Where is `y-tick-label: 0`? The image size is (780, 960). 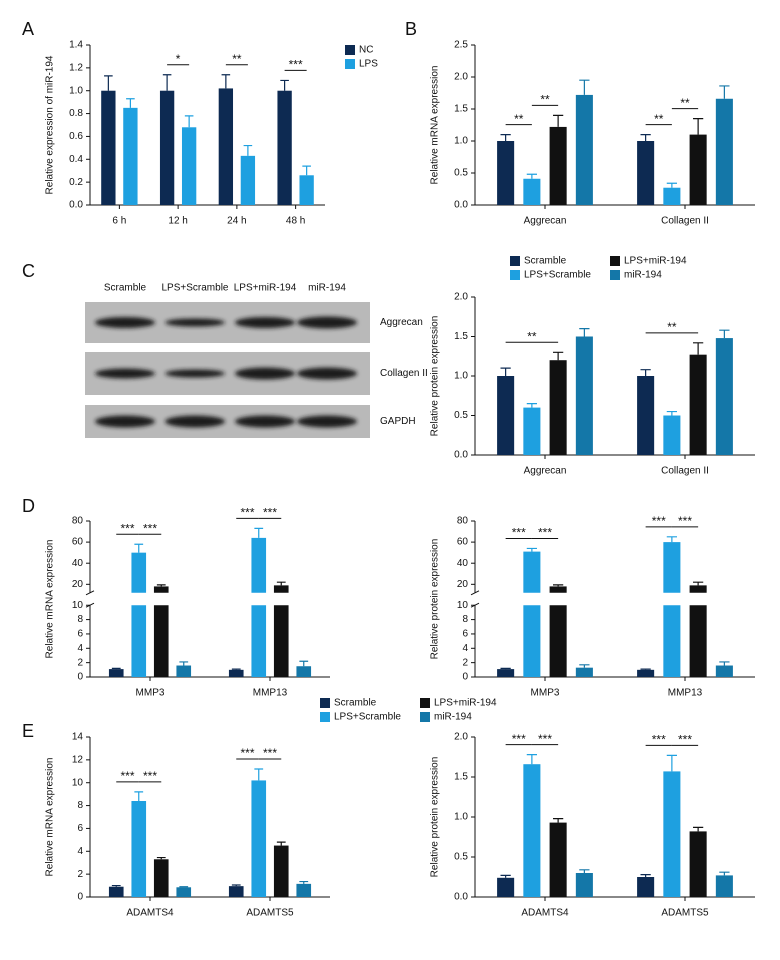 y-tick-label: 0 is located at coordinates (80, 677).